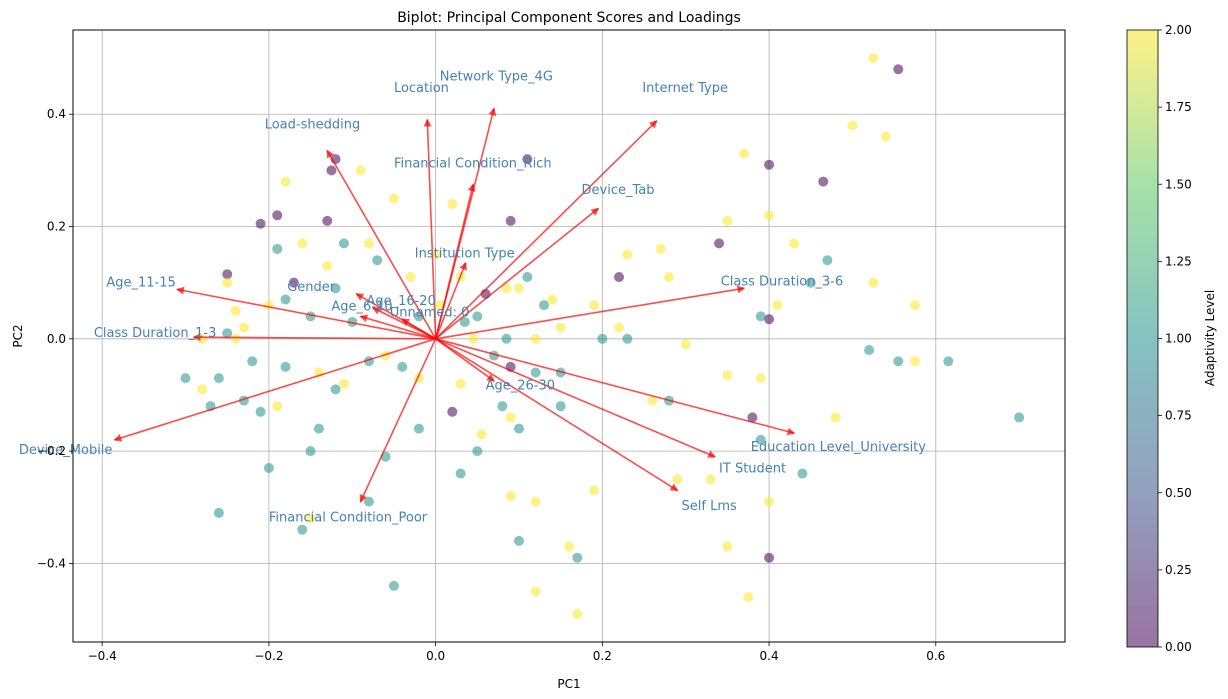  I want to click on x-tick-label: −0.4, so click(102, 656).